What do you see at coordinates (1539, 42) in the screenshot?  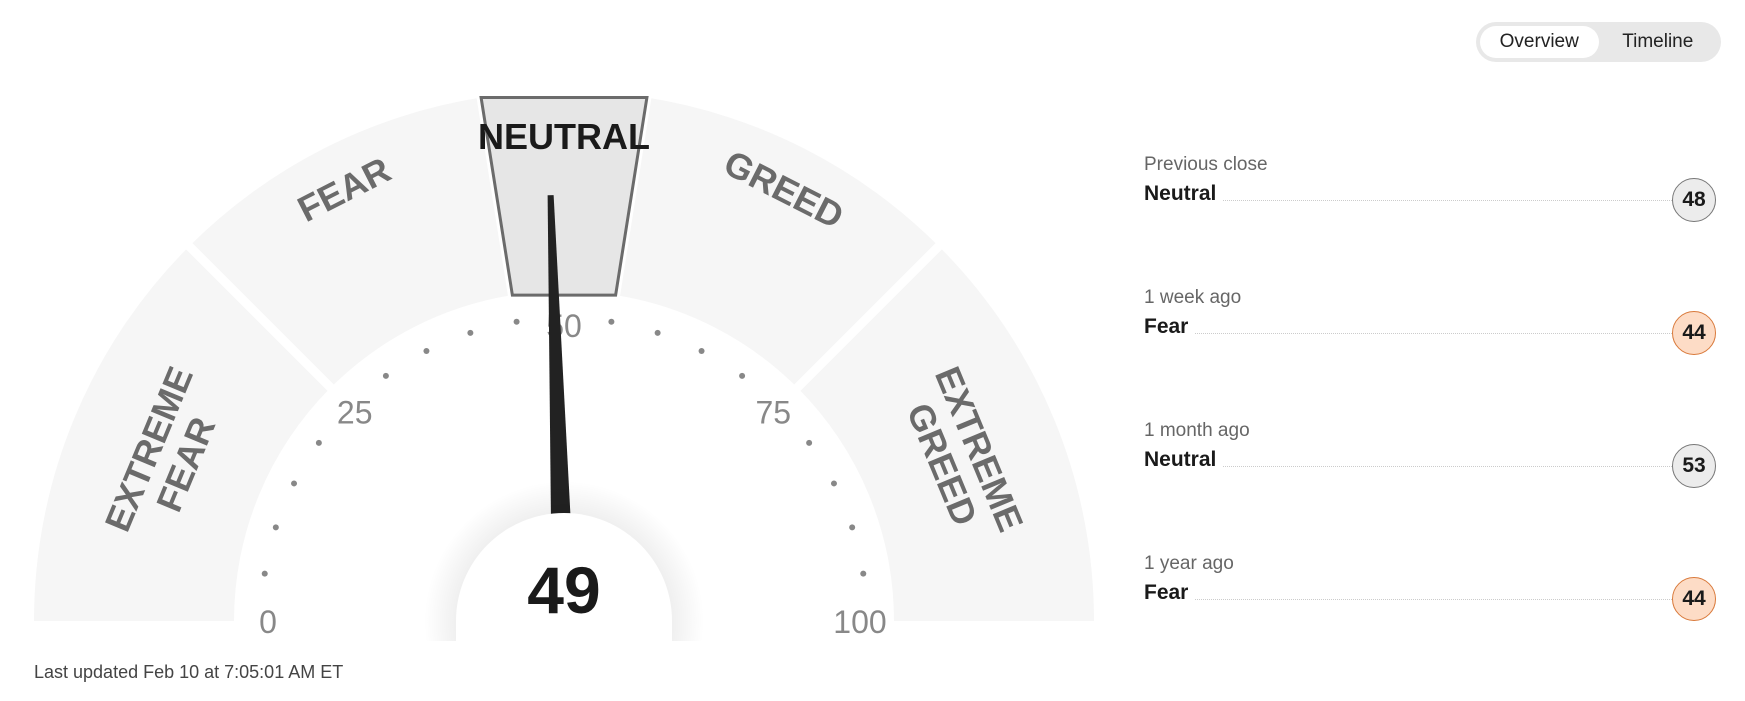 I see `tab-overview: Overview` at bounding box center [1539, 42].